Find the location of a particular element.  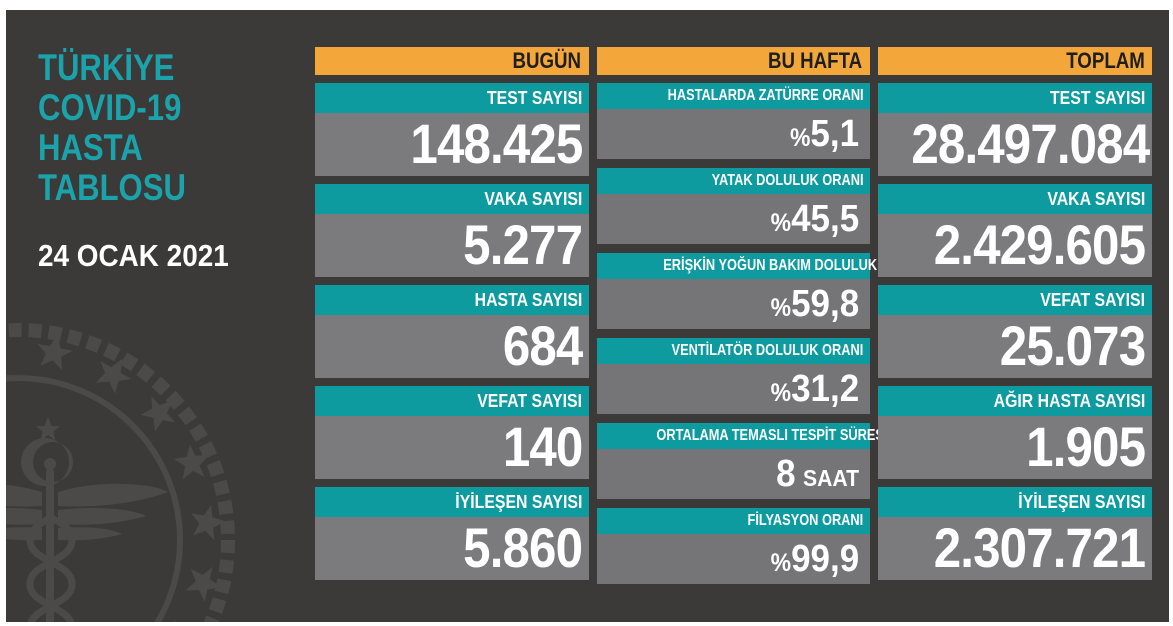

stat-tile-week-yatak: YATAK DOLULUK ORANI %45,5 is located at coordinates (733, 206).